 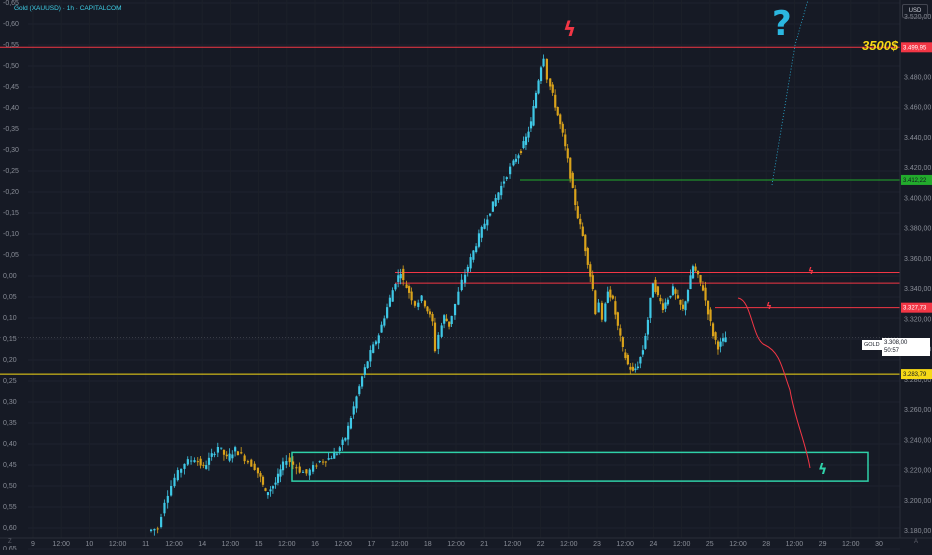 What do you see at coordinates (372, 544) in the screenshot?
I see `time-tick-label: 17` at bounding box center [372, 544].